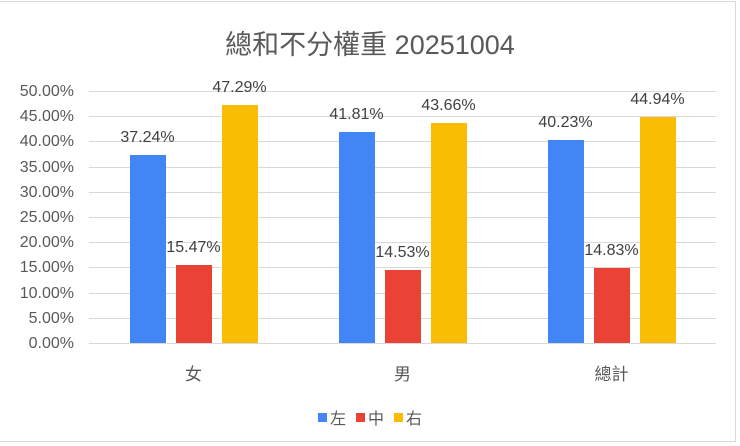 The width and height of the screenshot is (740, 446). I want to click on y-tick-label: 35.00%, so click(46, 167).